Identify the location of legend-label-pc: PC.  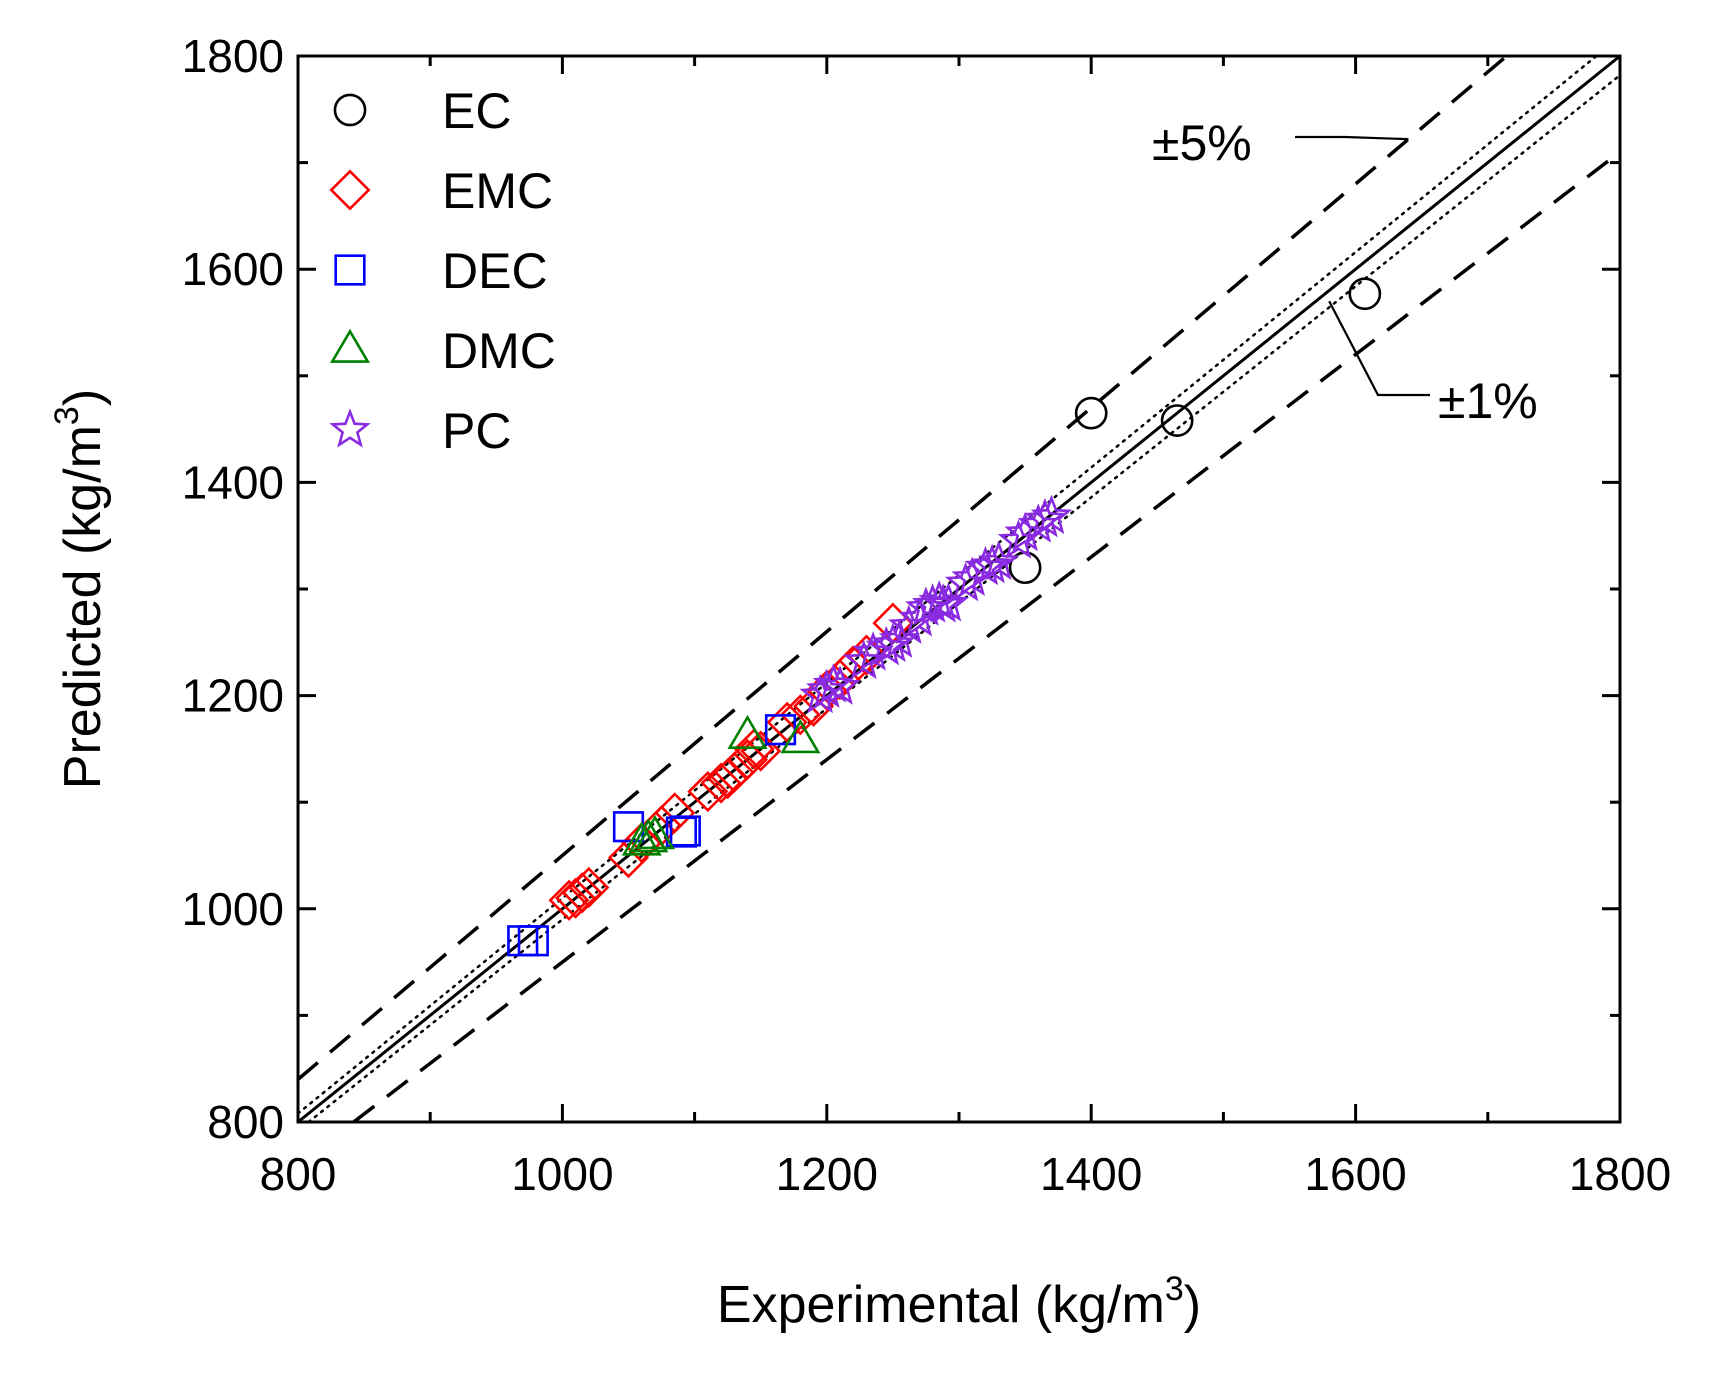
(476, 431).